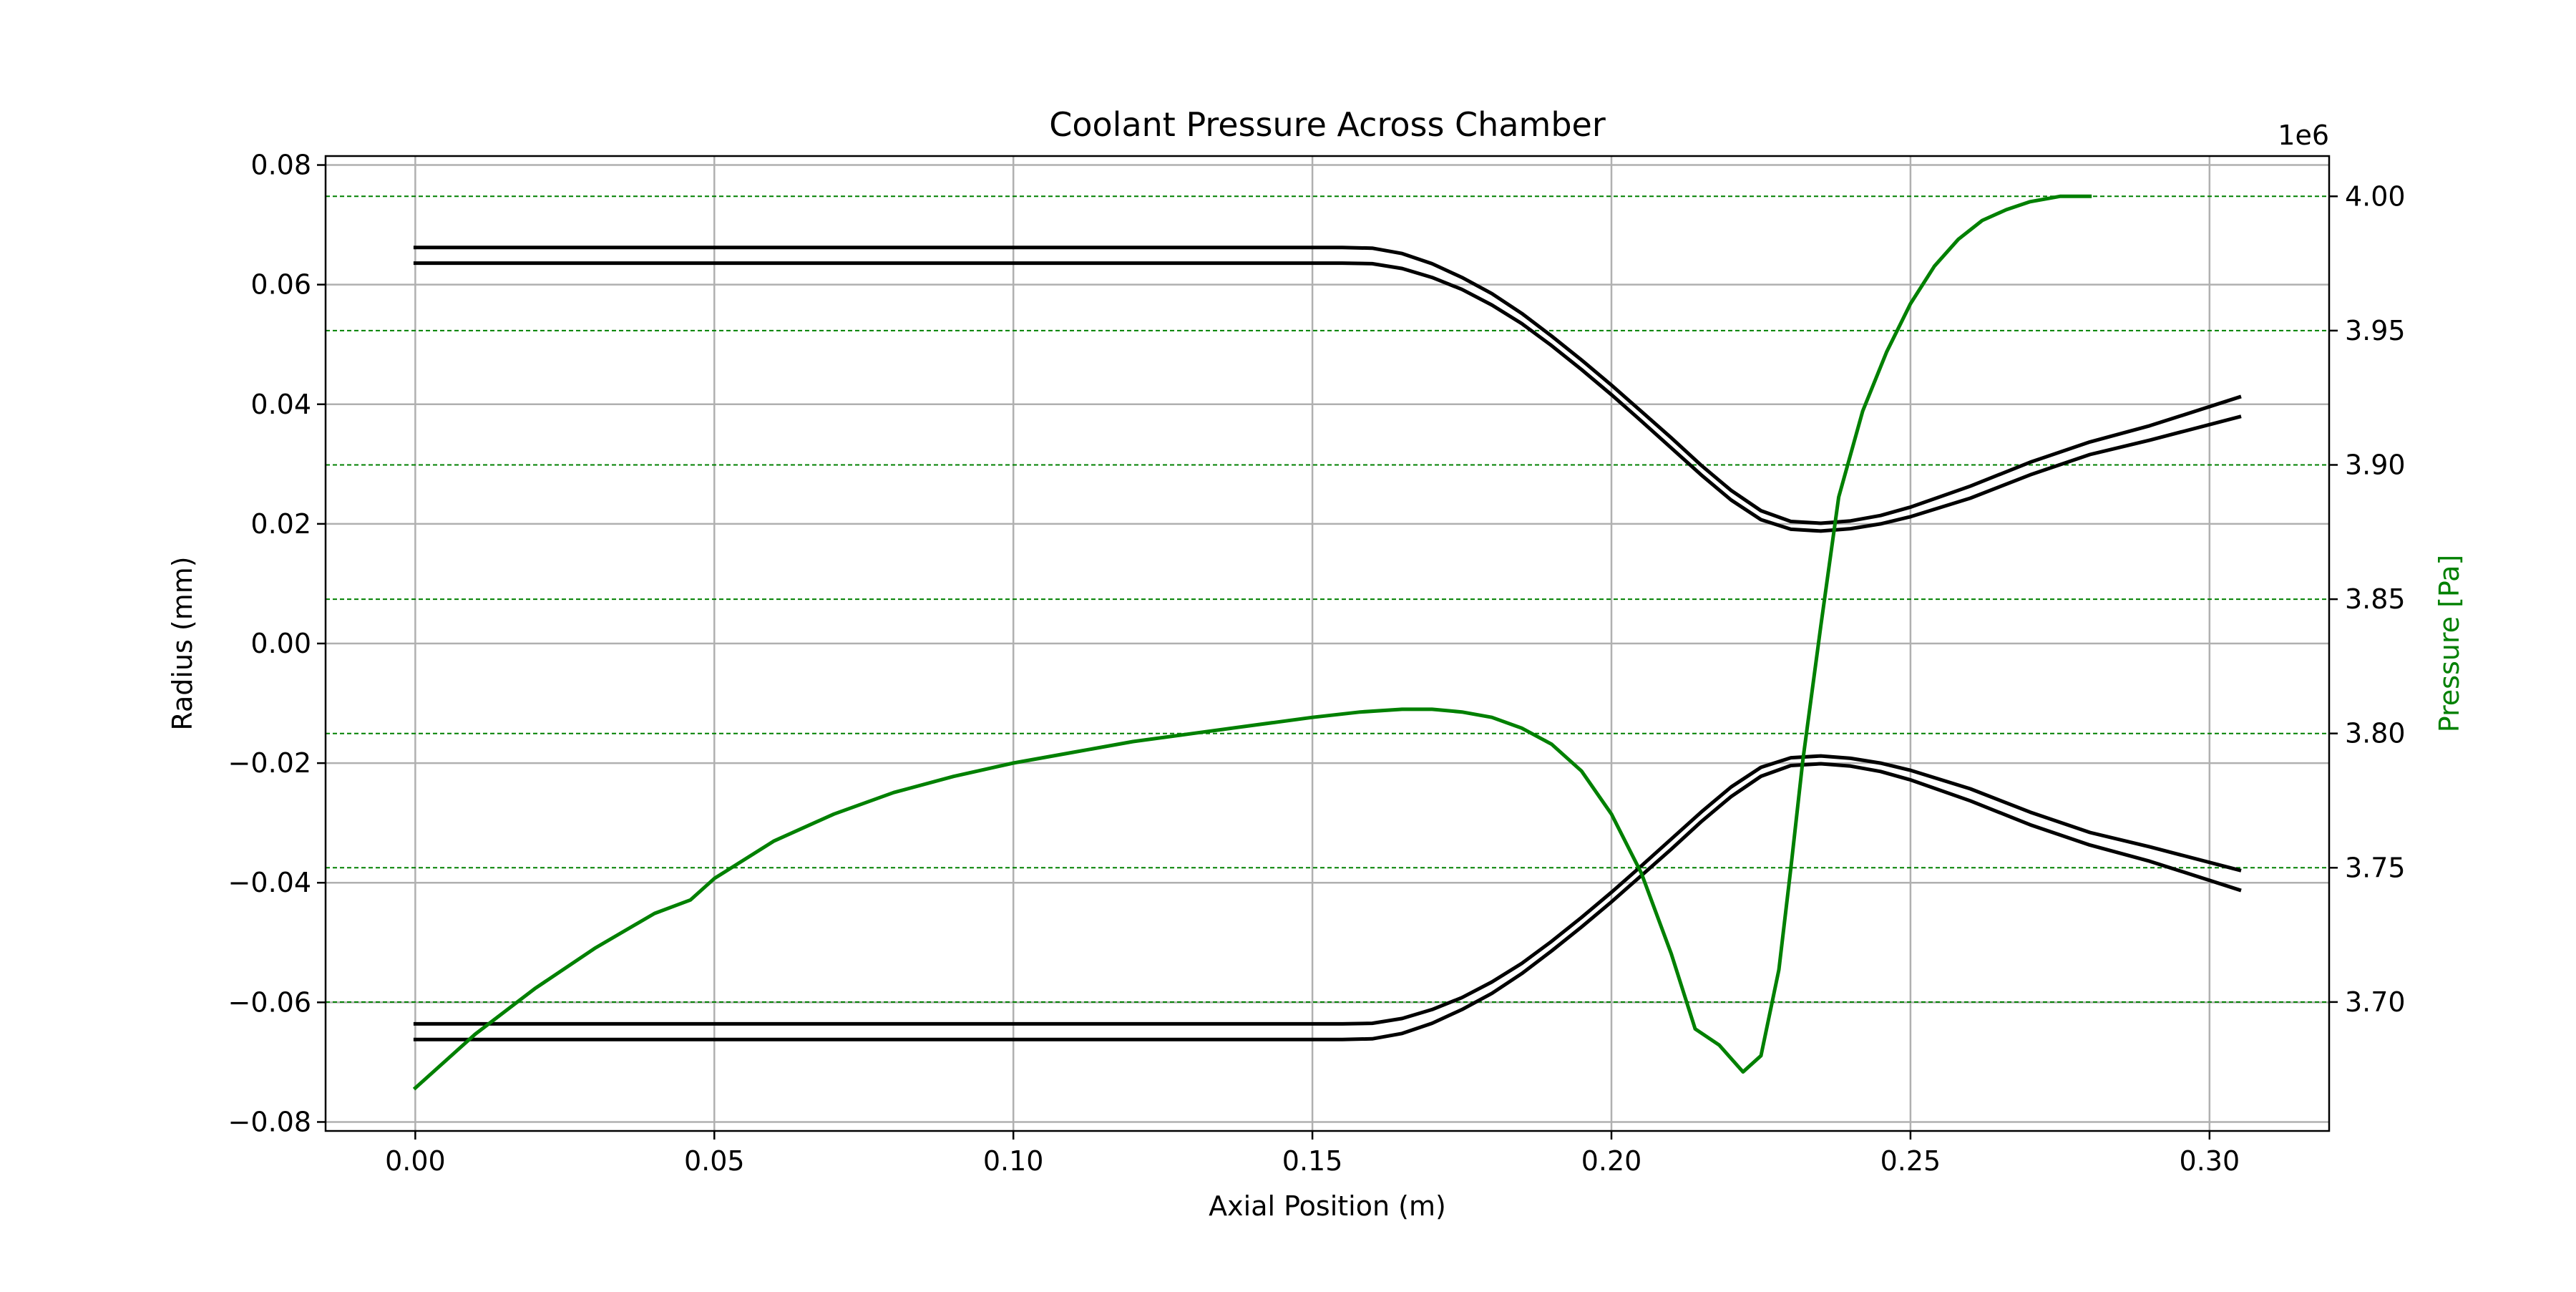 The image size is (2576, 1292). Describe the element at coordinates (1312, 1161) in the screenshot. I see `x-tick-label: 0.15` at that location.